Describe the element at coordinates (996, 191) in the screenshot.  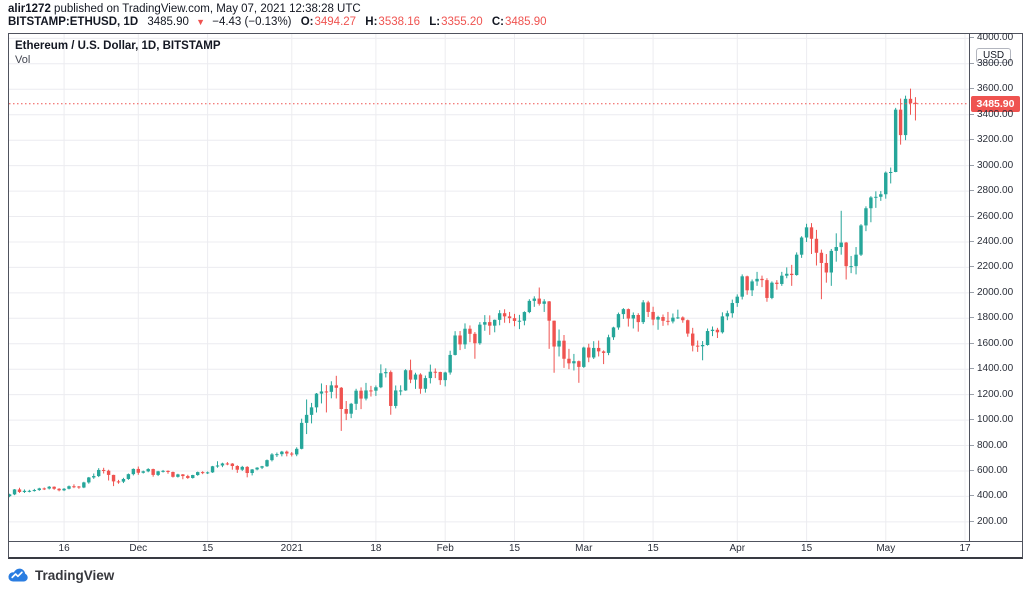
I see `price-axis-tick-label: 2800.00` at that location.